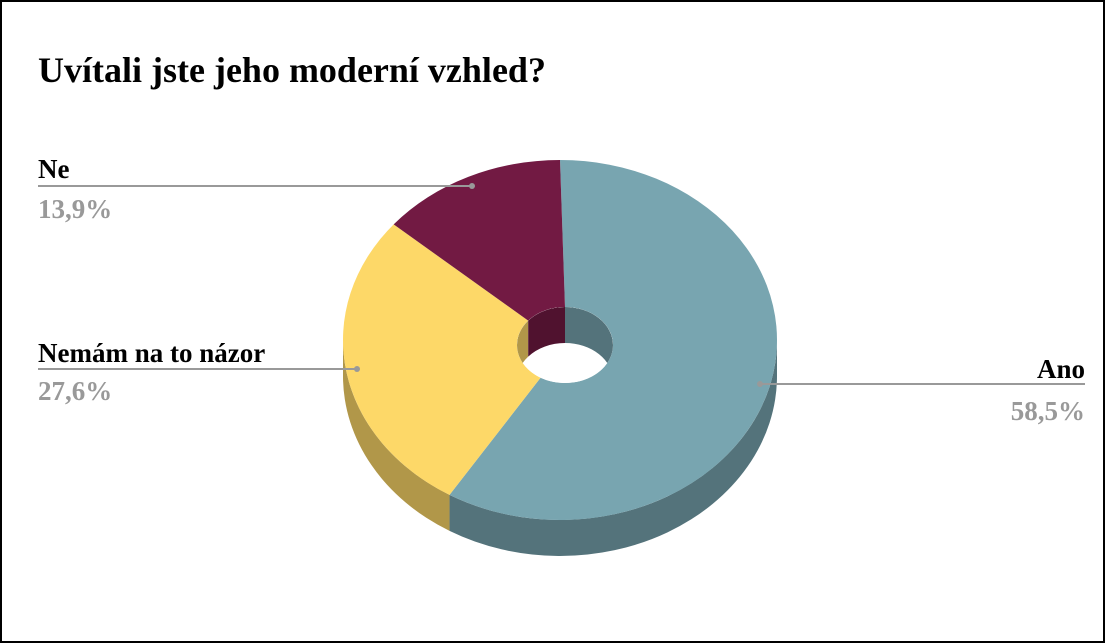 This screenshot has width=1105, height=643. Describe the element at coordinates (53, 169) in the screenshot. I see `slice-label: Ne` at that location.